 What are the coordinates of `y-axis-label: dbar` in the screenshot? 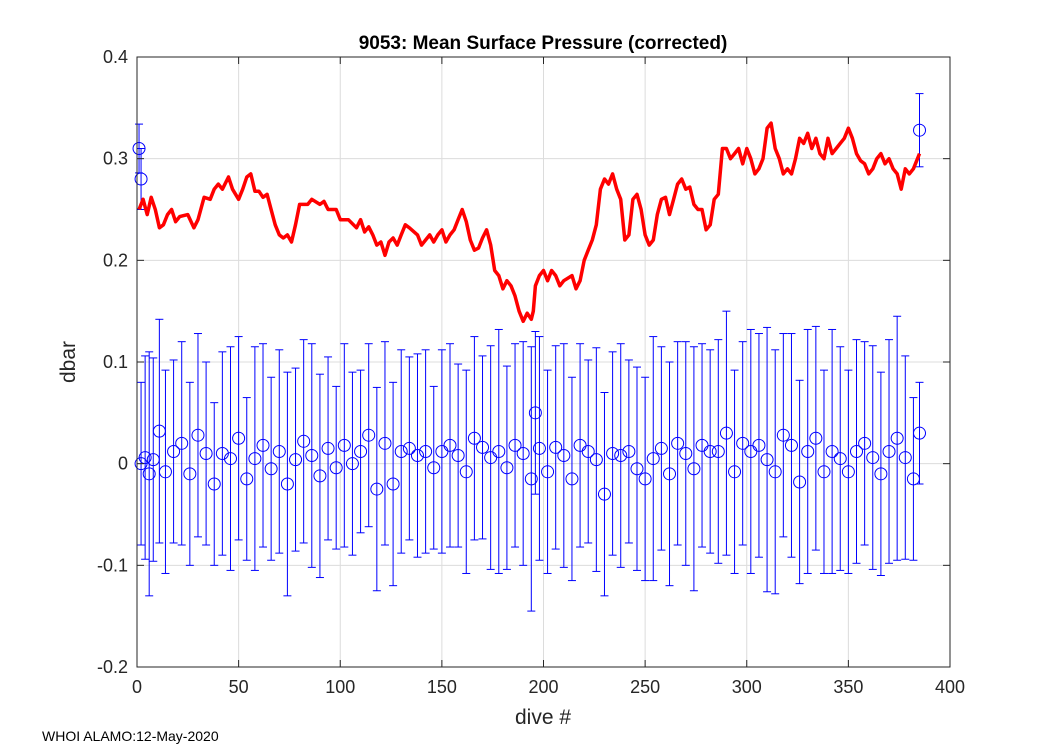 It's located at (68, 362).